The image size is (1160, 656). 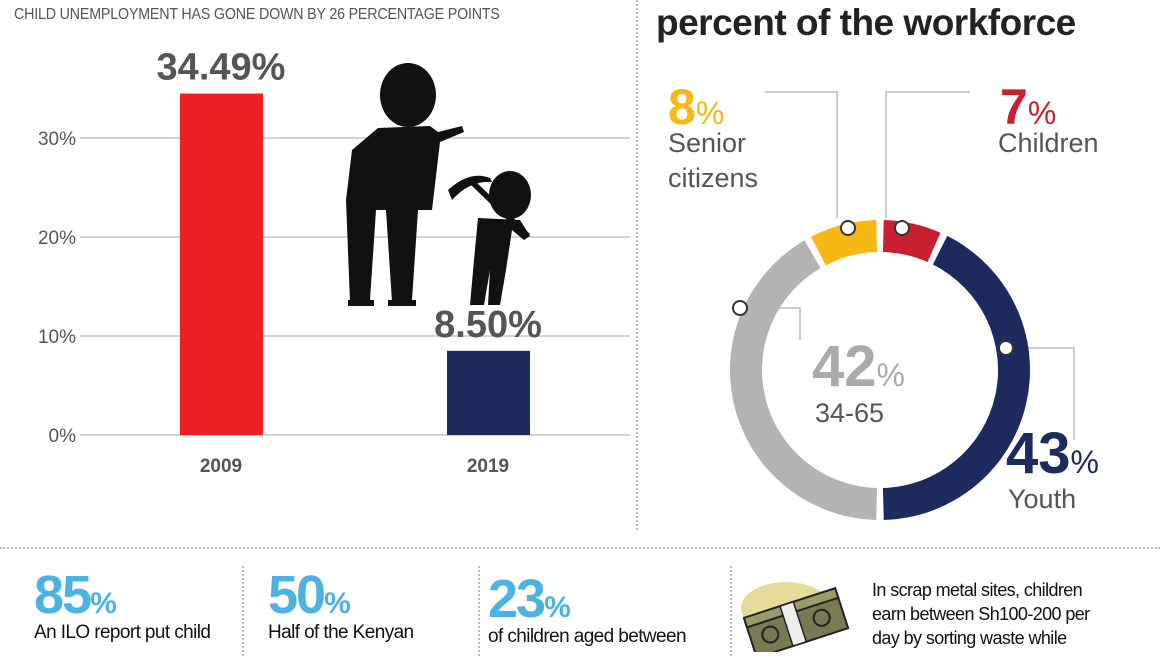 I want to click on senior-percent: 8%, so click(x=696, y=107).